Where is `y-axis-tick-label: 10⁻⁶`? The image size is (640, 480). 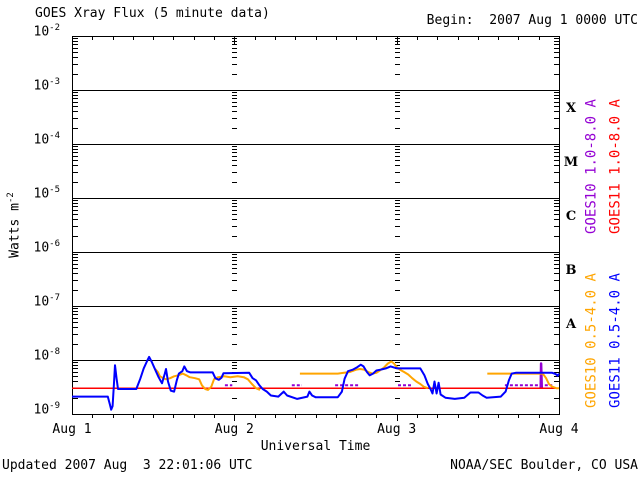 y-axis-tick-label: 10⁻⁶ is located at coordinates (47, 247).